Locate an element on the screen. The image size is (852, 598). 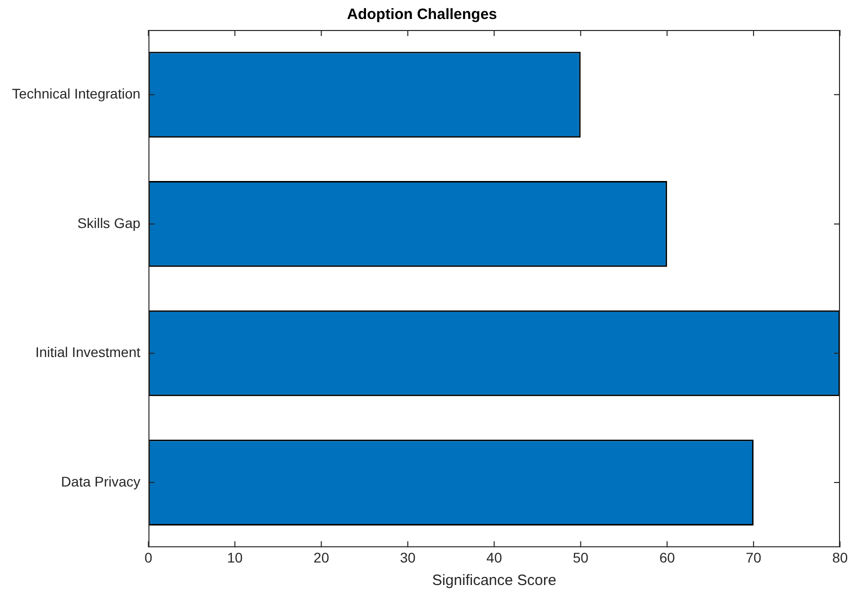
x-tick-label: 30 is located at coordinates (408, 557).